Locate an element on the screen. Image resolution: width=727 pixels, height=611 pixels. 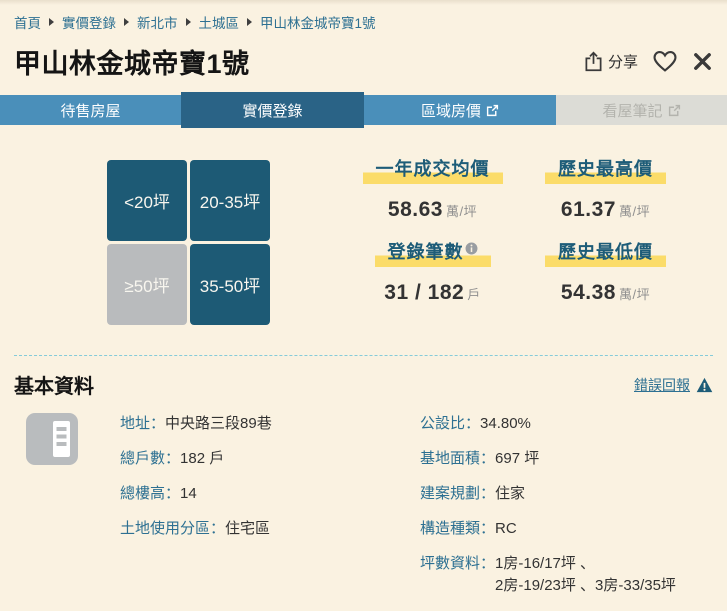
stat-value: 54.38 is located at coordinates (588, 292).